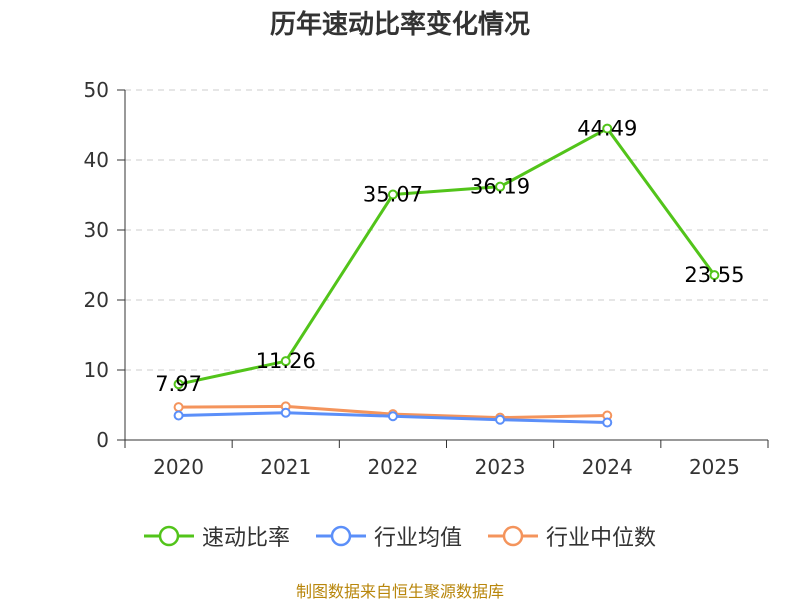  I want to click on y-tick-label: 50, so click(96, 90).